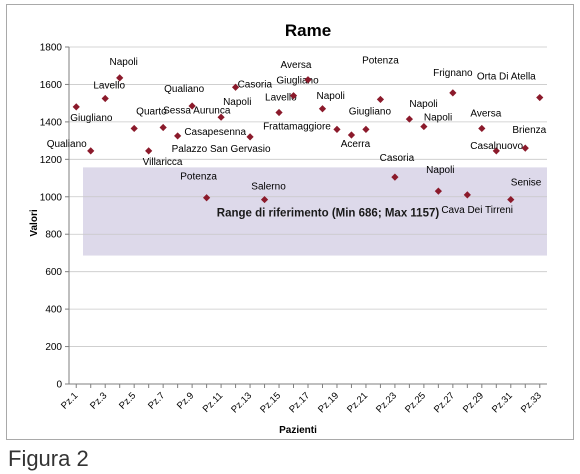 This screenshot has height=474, width=580. Describe the element at coordinates (444, 402) in the screenshot. I see `x-tick-label: Pz.27` at that location.